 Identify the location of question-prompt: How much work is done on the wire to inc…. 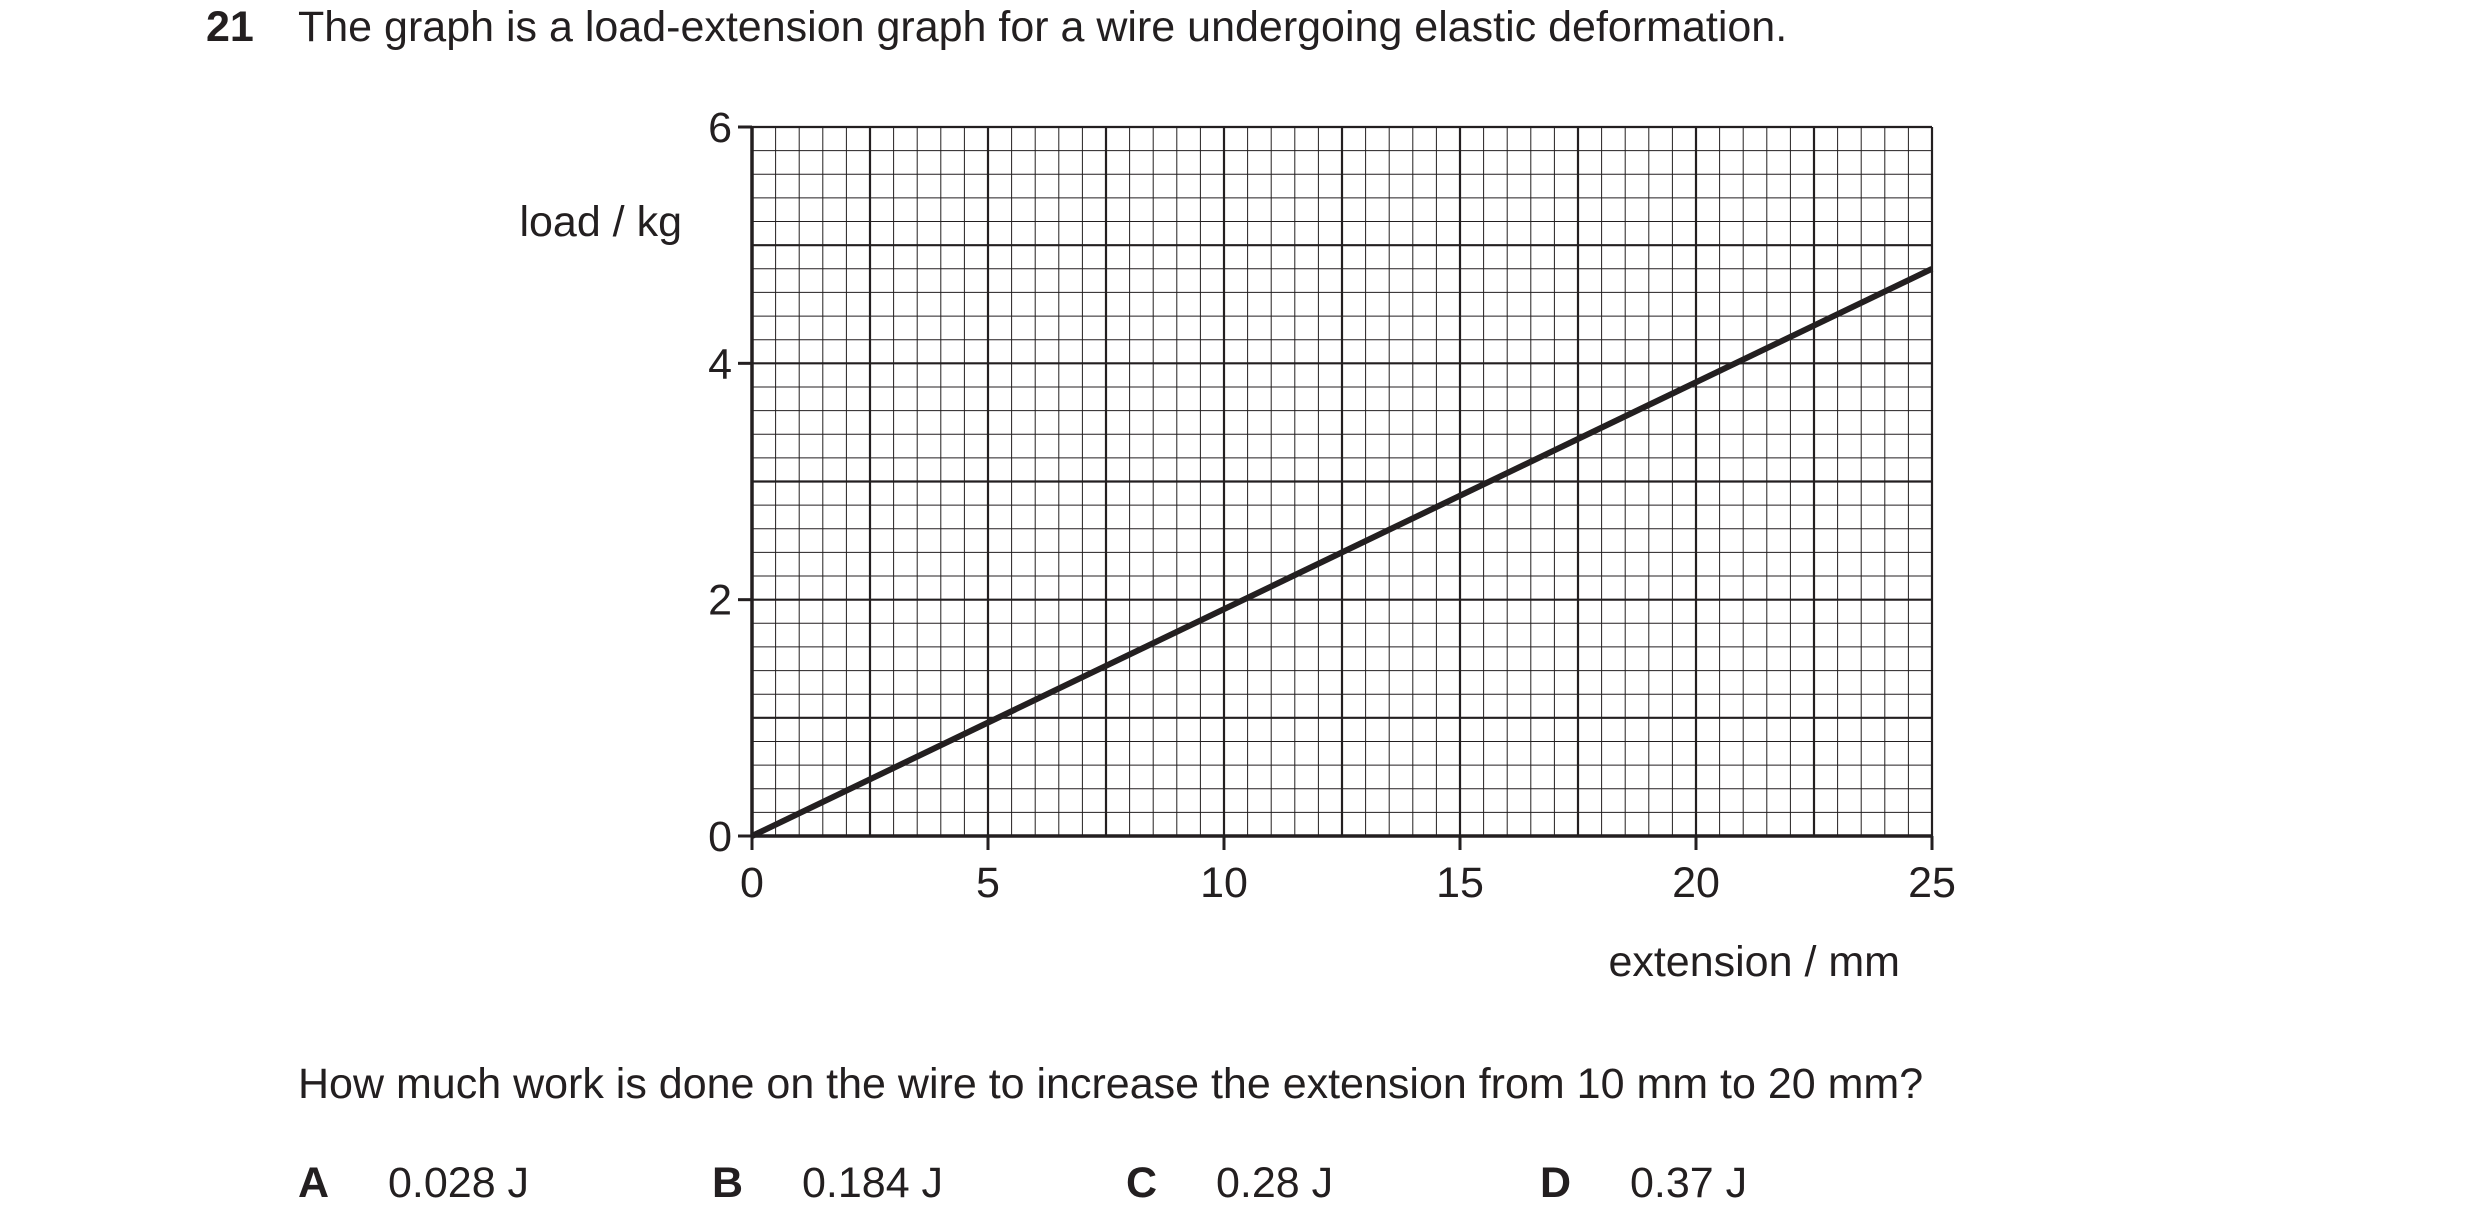
(1111, 1084).